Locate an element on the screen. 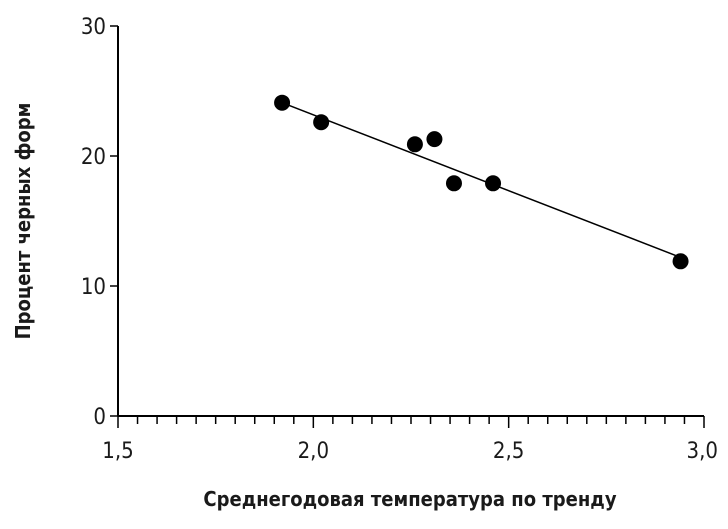 Image resolution: width=728 pixels, height=529 pixels. x-tick-label: 2,0 is located at coordinates (313, 451).